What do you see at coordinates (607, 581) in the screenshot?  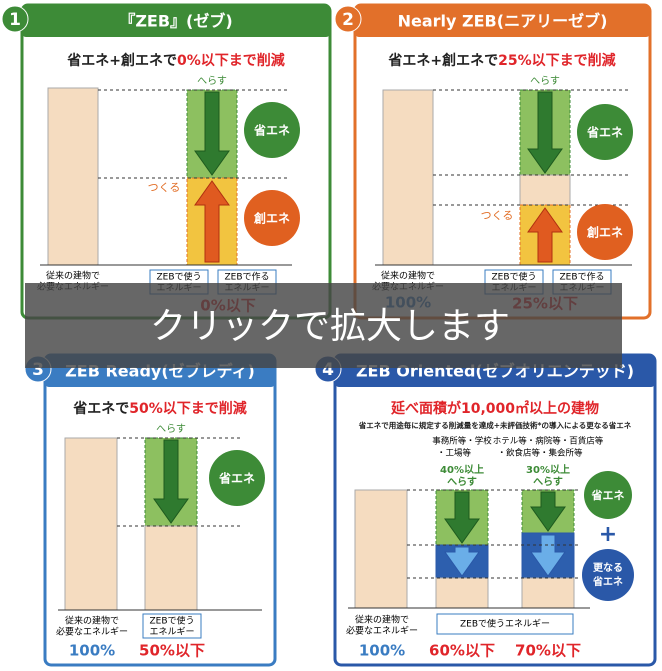 I see `further-text: 省エネ` at bounding box center [607, 581].